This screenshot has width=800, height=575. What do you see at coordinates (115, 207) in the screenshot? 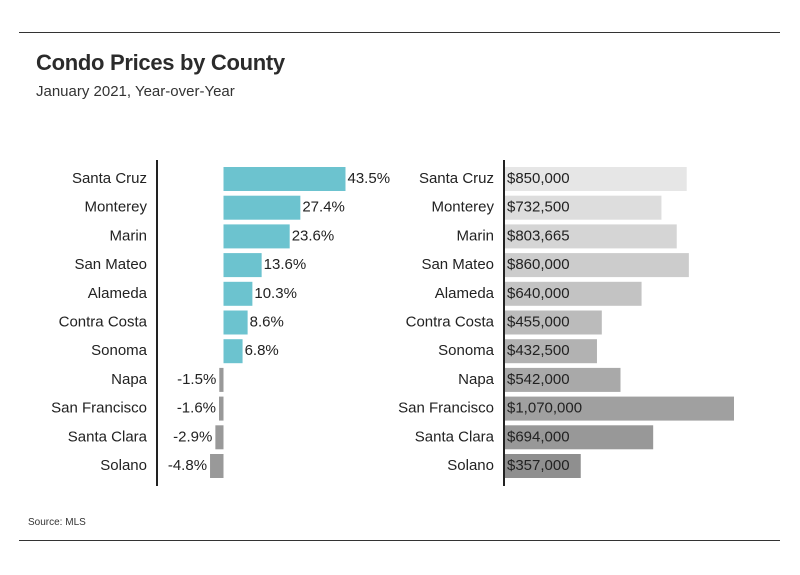
I see `yoy-category-label: Monterey` at bounding box center [115, 207].